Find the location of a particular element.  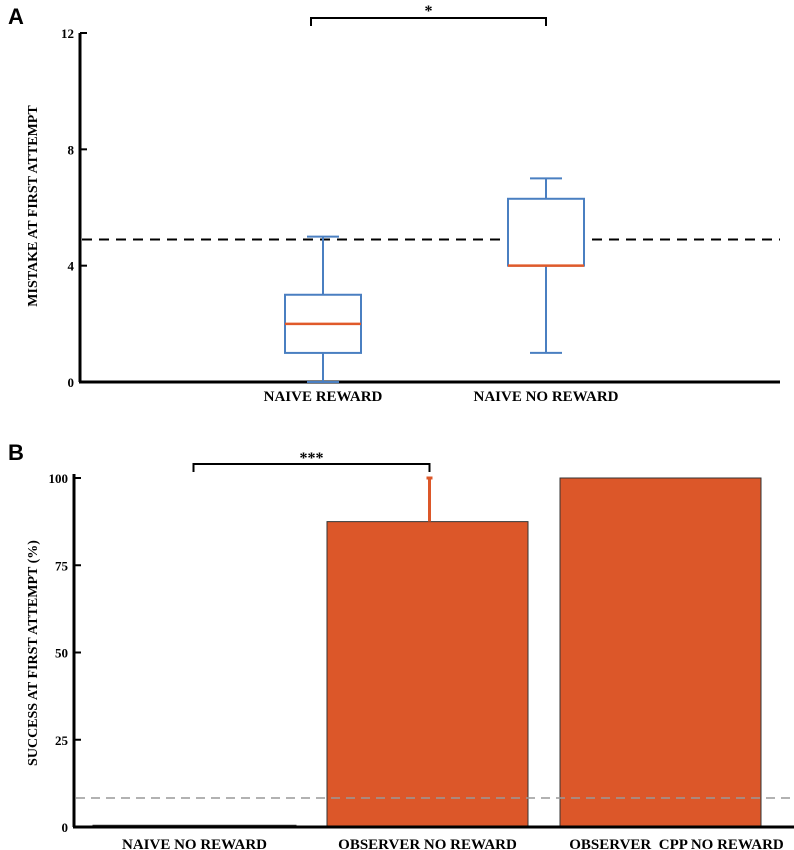

panel-a-y-tick-label: 12 is located at coordinates (67, 33).